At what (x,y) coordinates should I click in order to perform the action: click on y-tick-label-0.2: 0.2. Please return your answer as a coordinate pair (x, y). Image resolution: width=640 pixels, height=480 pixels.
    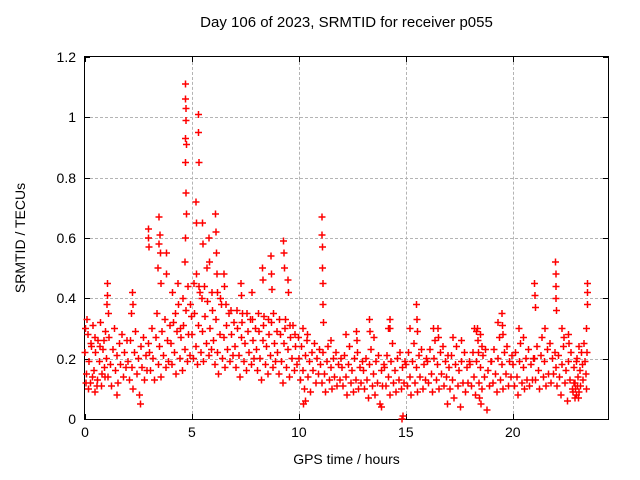
    Looking at the image, I should click on (66, 358).